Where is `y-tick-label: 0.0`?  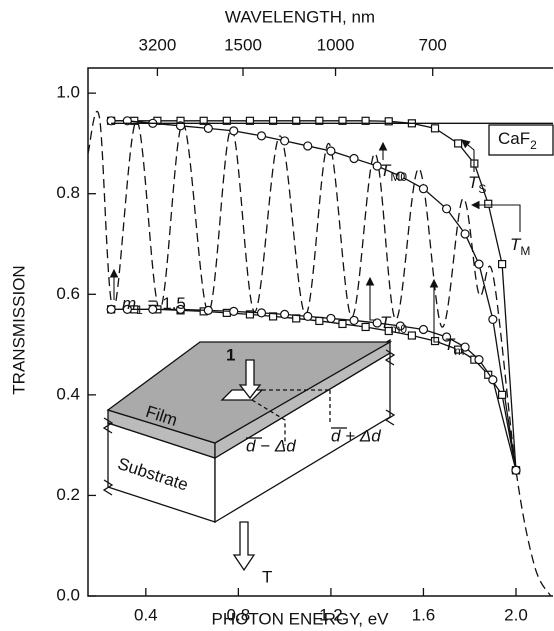 y-tick-label: 0.0 is located at coordinates (68, 594).